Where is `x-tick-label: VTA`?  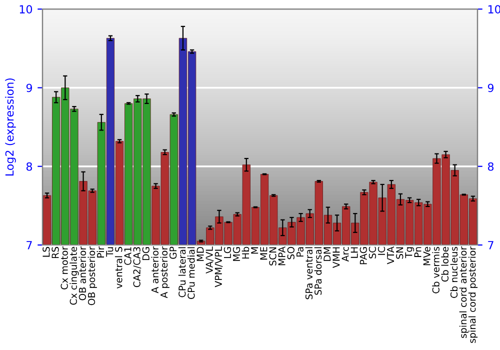 x-tick-label: VTA is located at coordinates (390, 255).